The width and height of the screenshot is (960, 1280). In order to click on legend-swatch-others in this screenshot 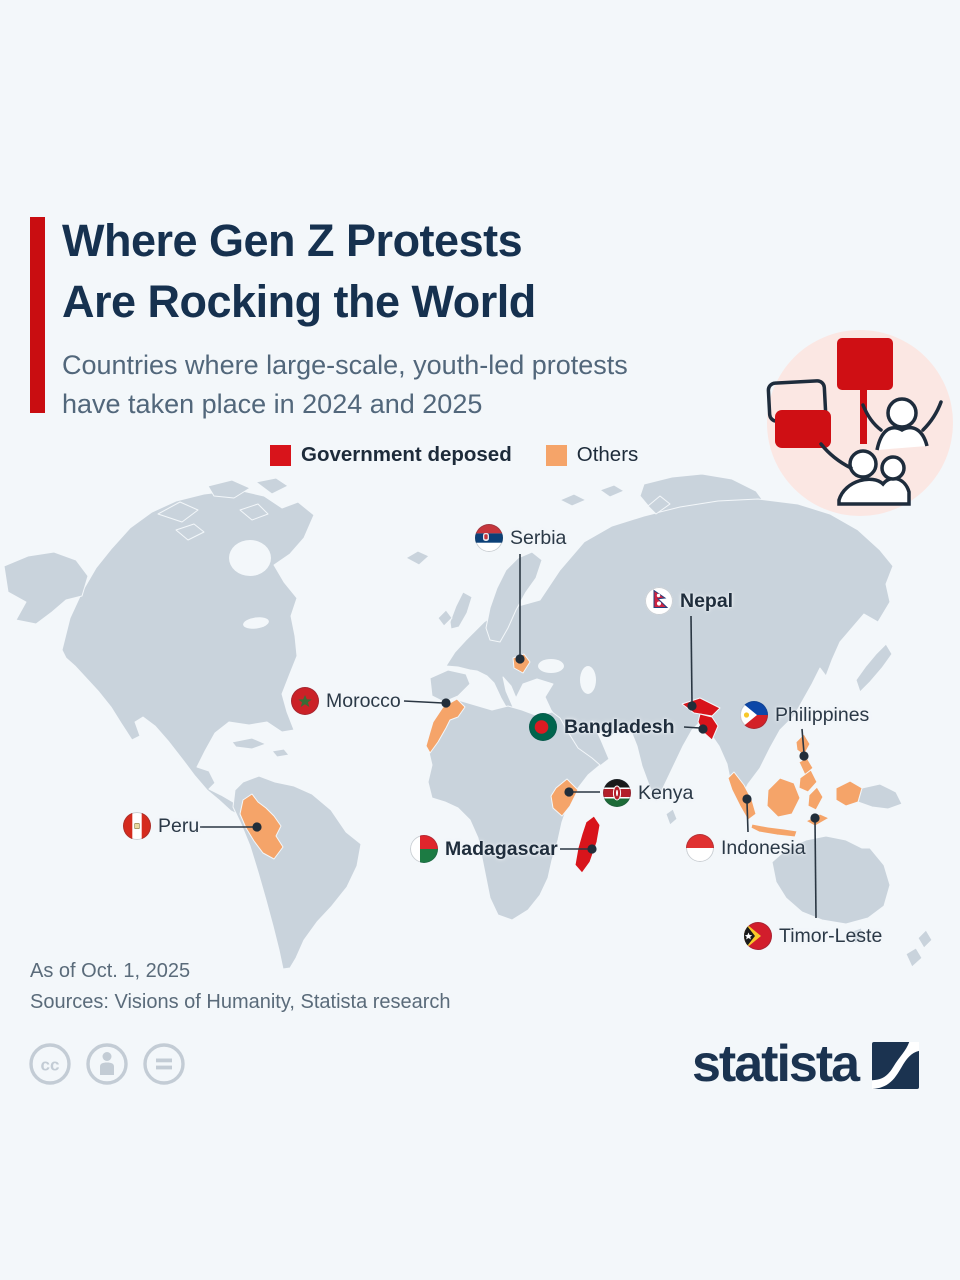, I will do `click(556, 455)`.